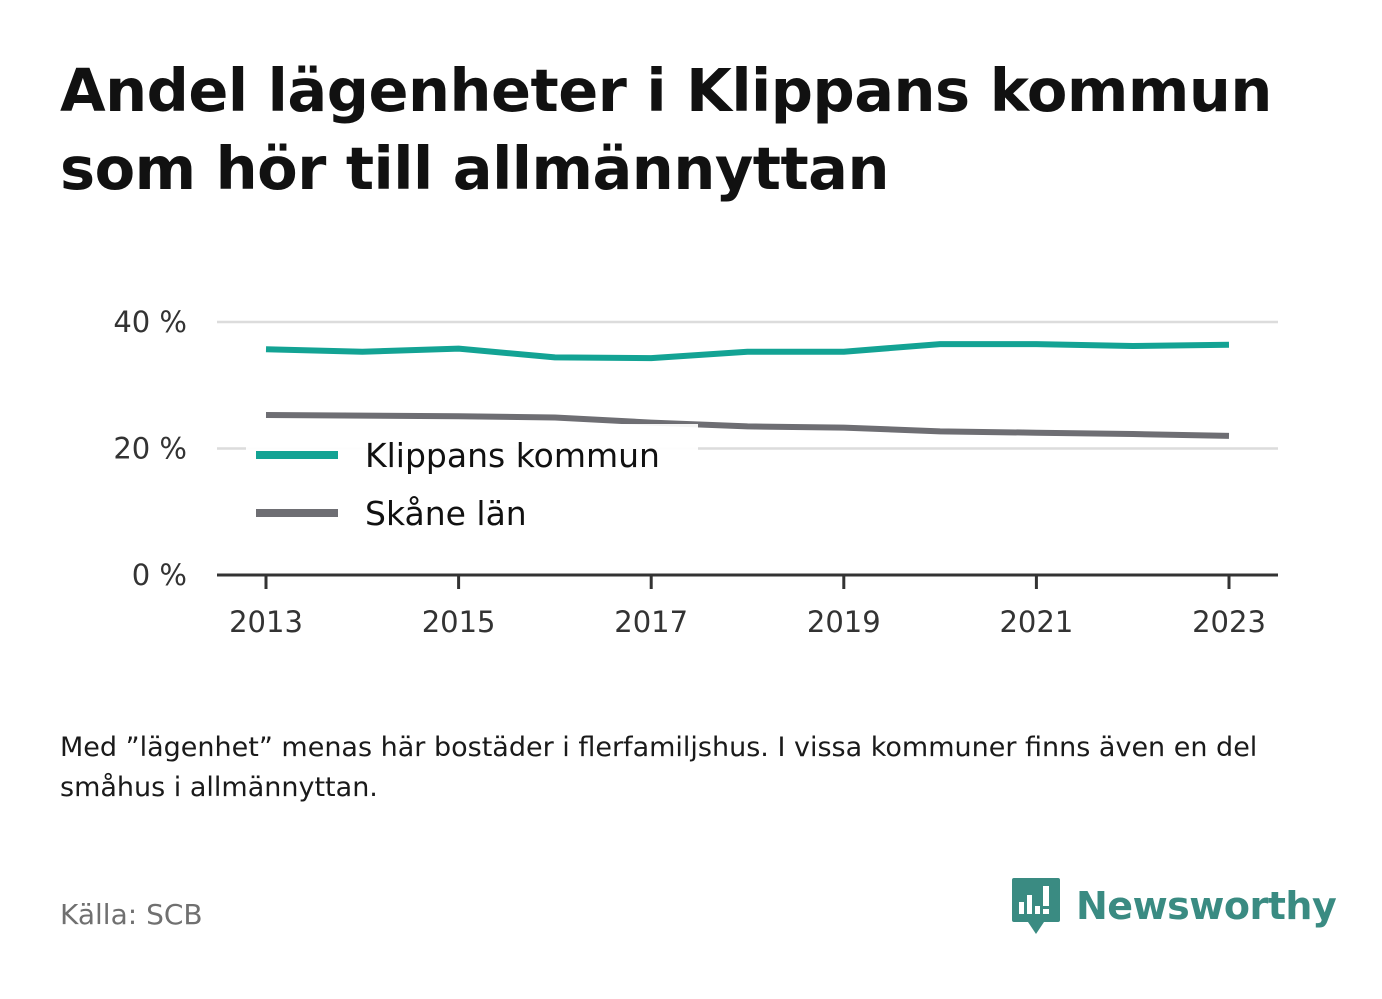 Image resolution: width=1382 pixels, height=999 pixels. Describe the element at coordinates (459, 622) in the screenshot. I see `x-tick-label: 2015` at that location.